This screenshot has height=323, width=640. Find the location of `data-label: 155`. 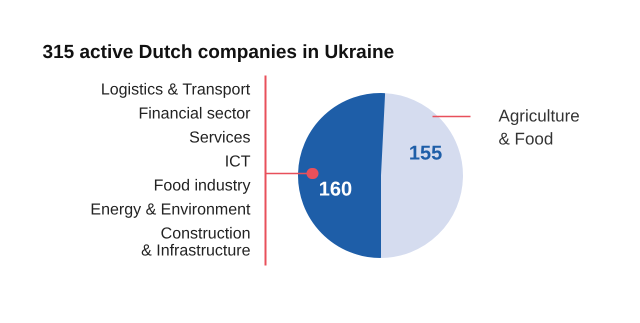

data-label: 155 is located at coordinates (425, 153).